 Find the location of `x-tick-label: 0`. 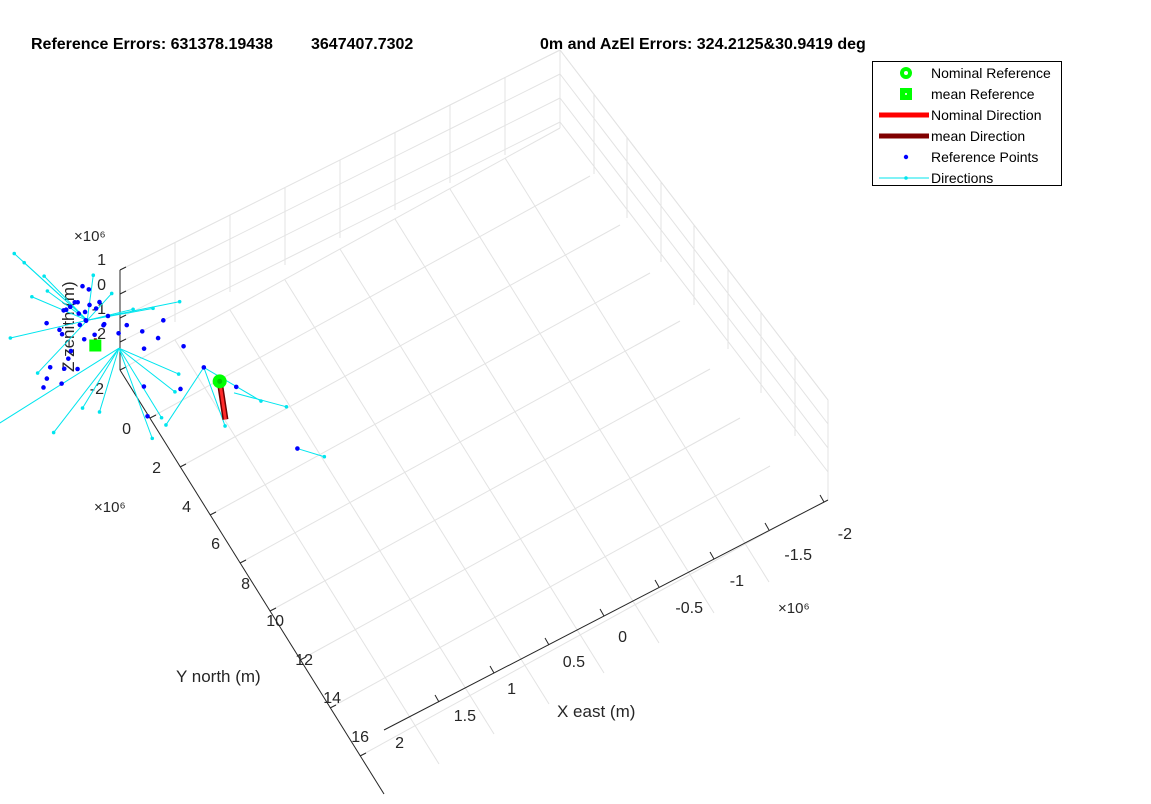

x-tick-label: 0 is located at coordinates (622, 637).